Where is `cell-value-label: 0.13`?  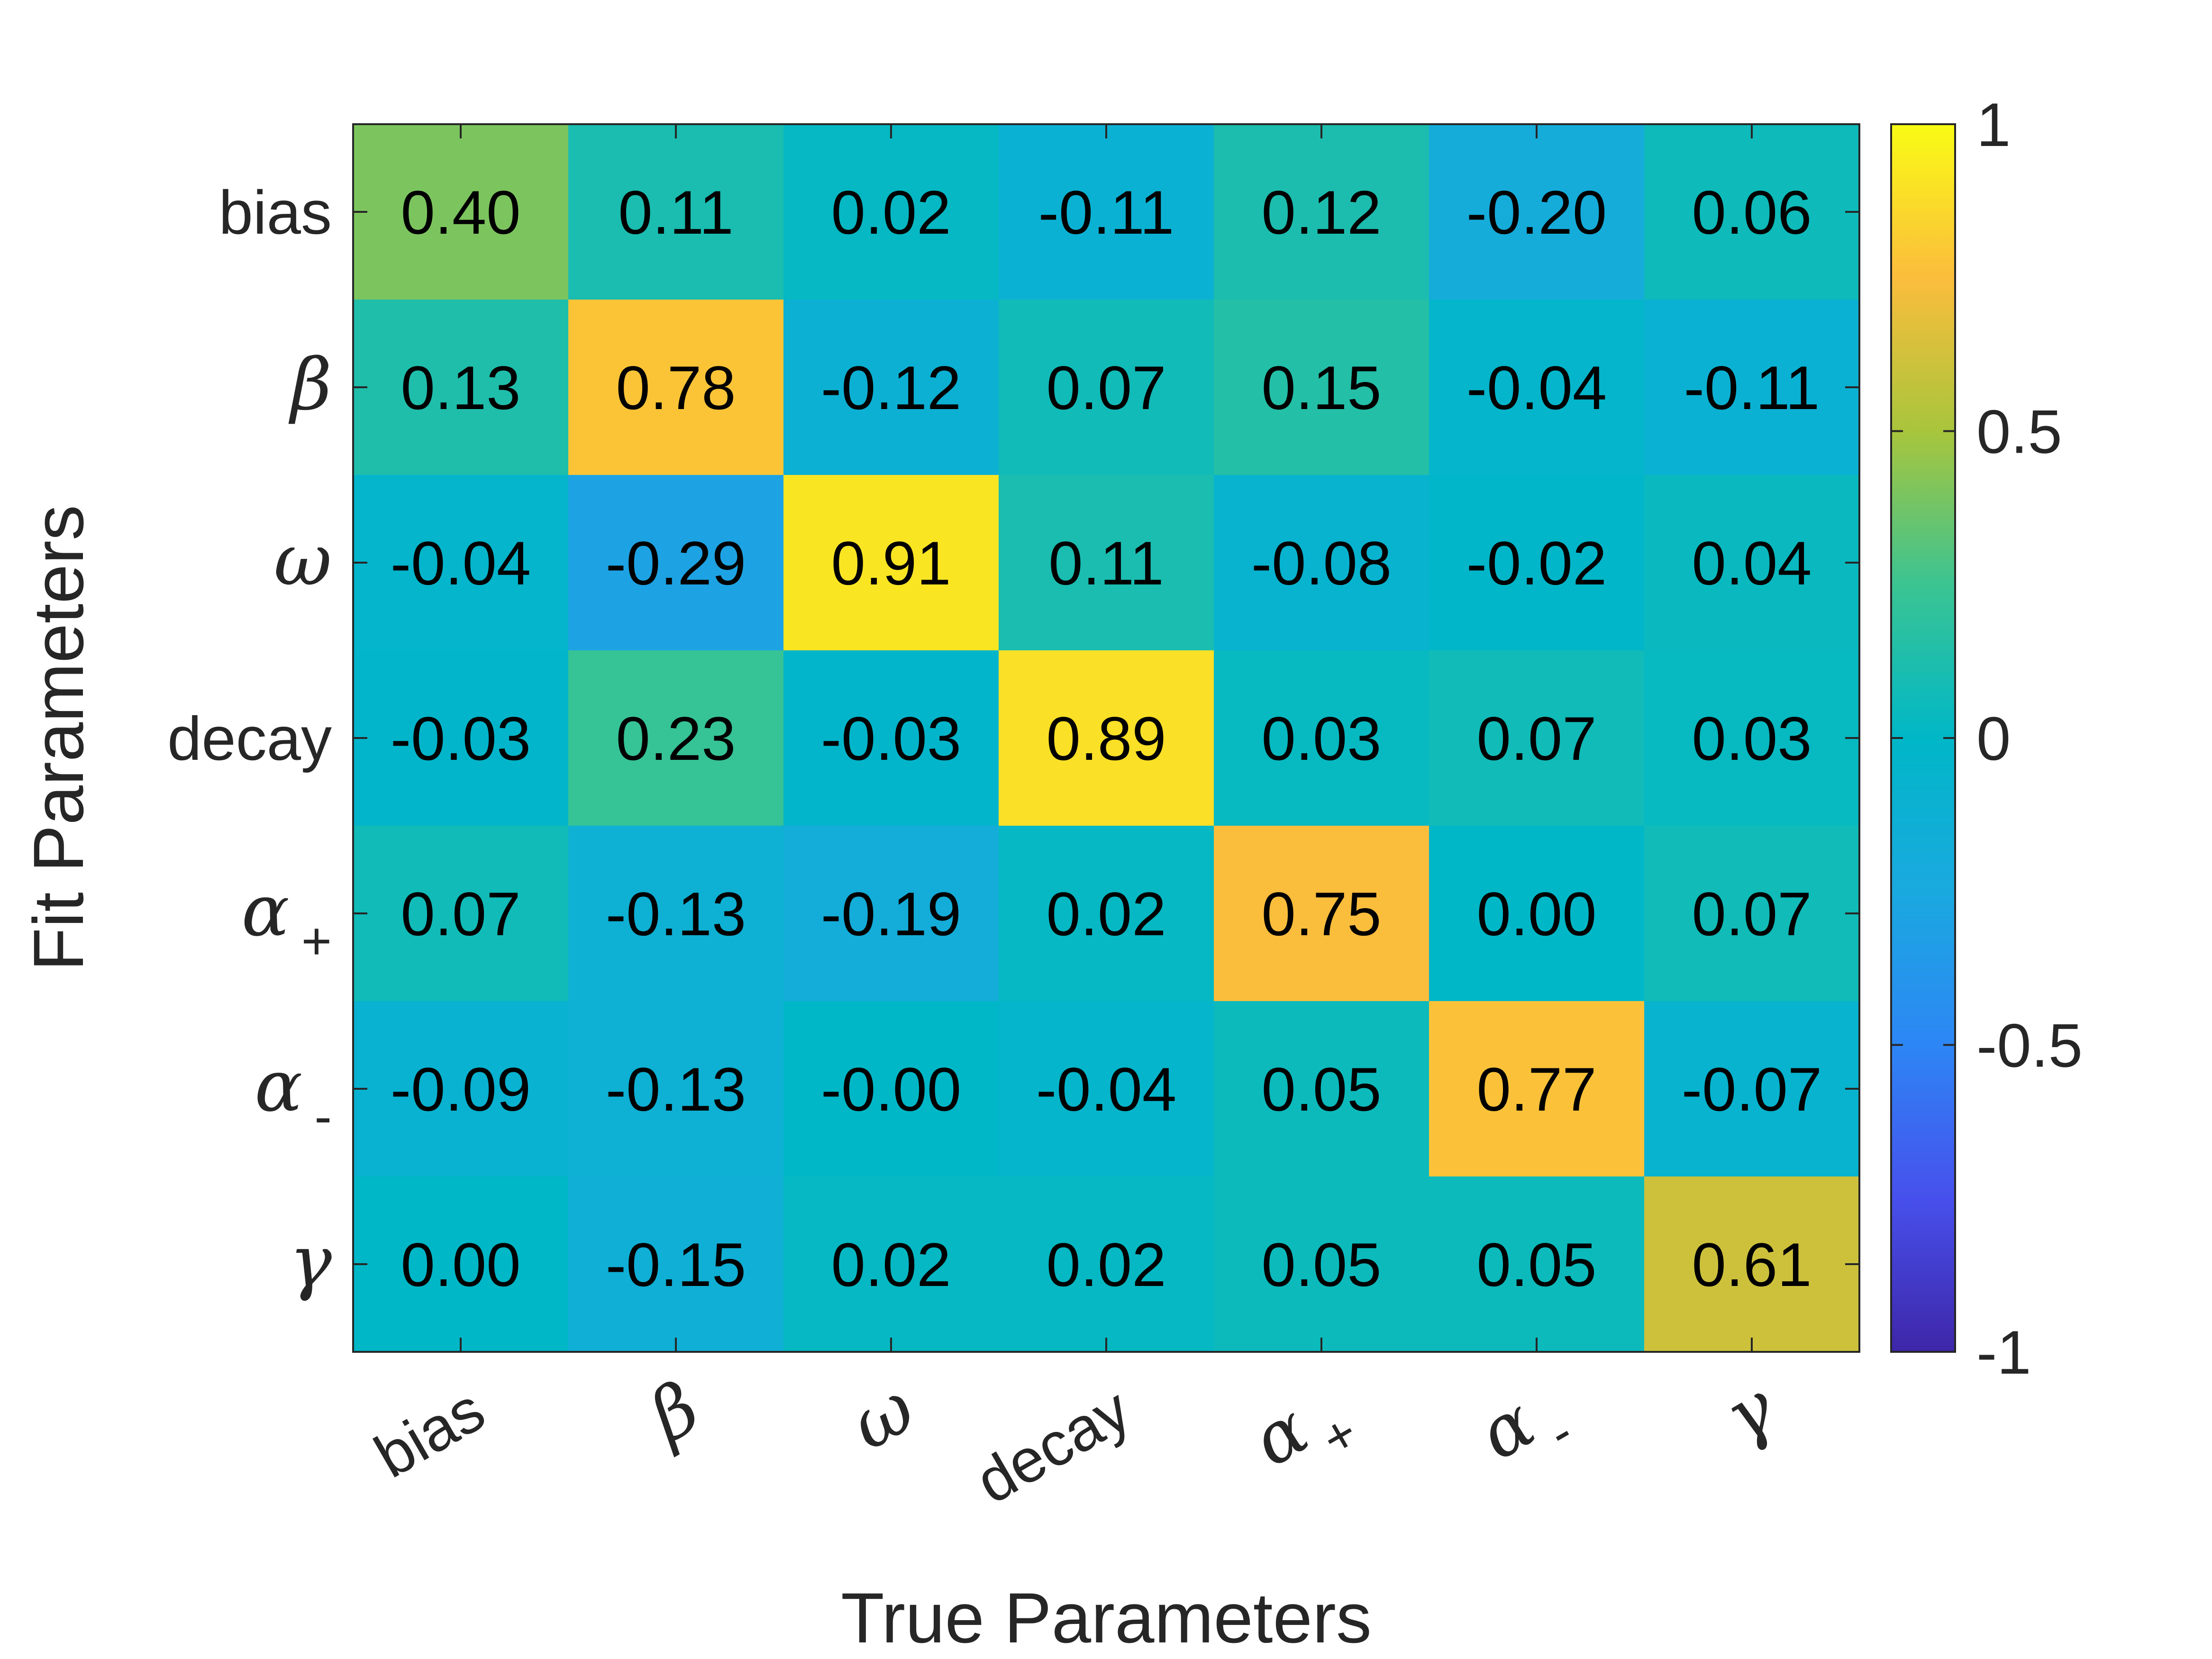 cell-value-label: 0.13 is located at coordinates (460, 387).